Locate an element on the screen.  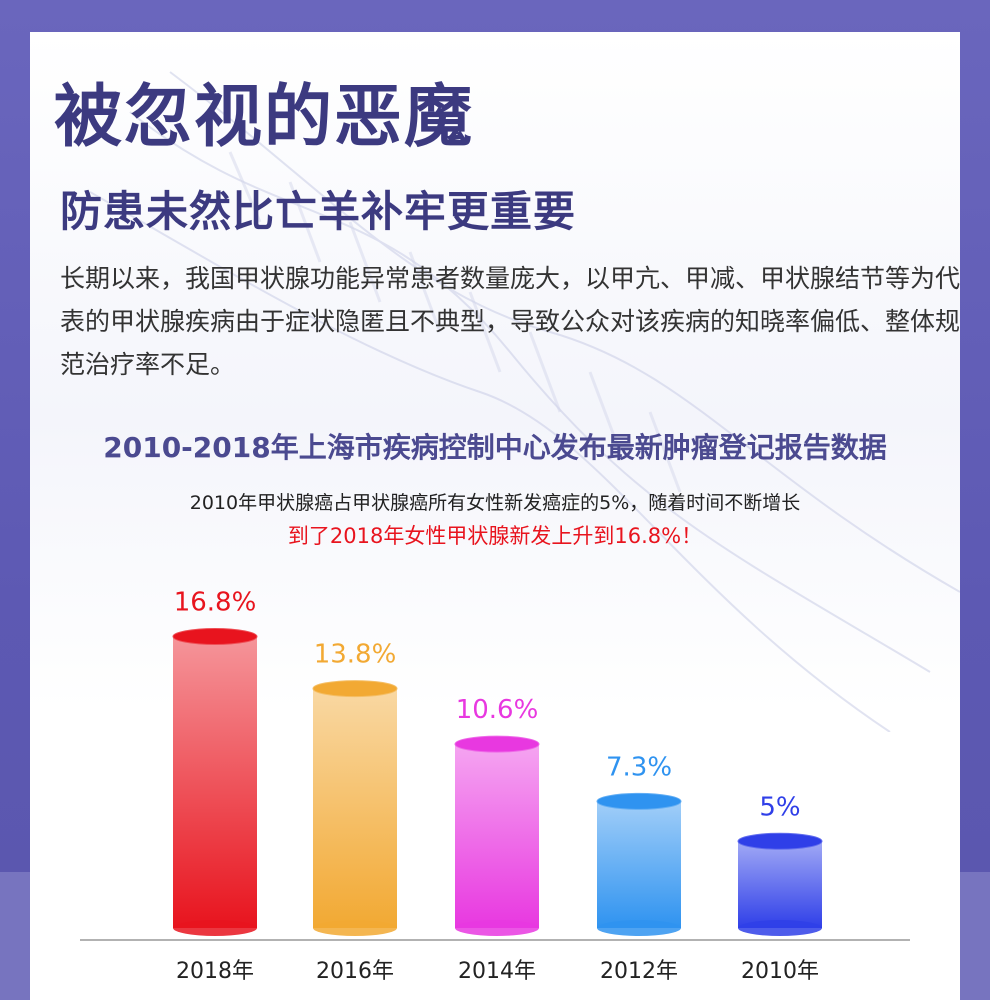
bar-base-2016年 is located at coordinates (355, 928).